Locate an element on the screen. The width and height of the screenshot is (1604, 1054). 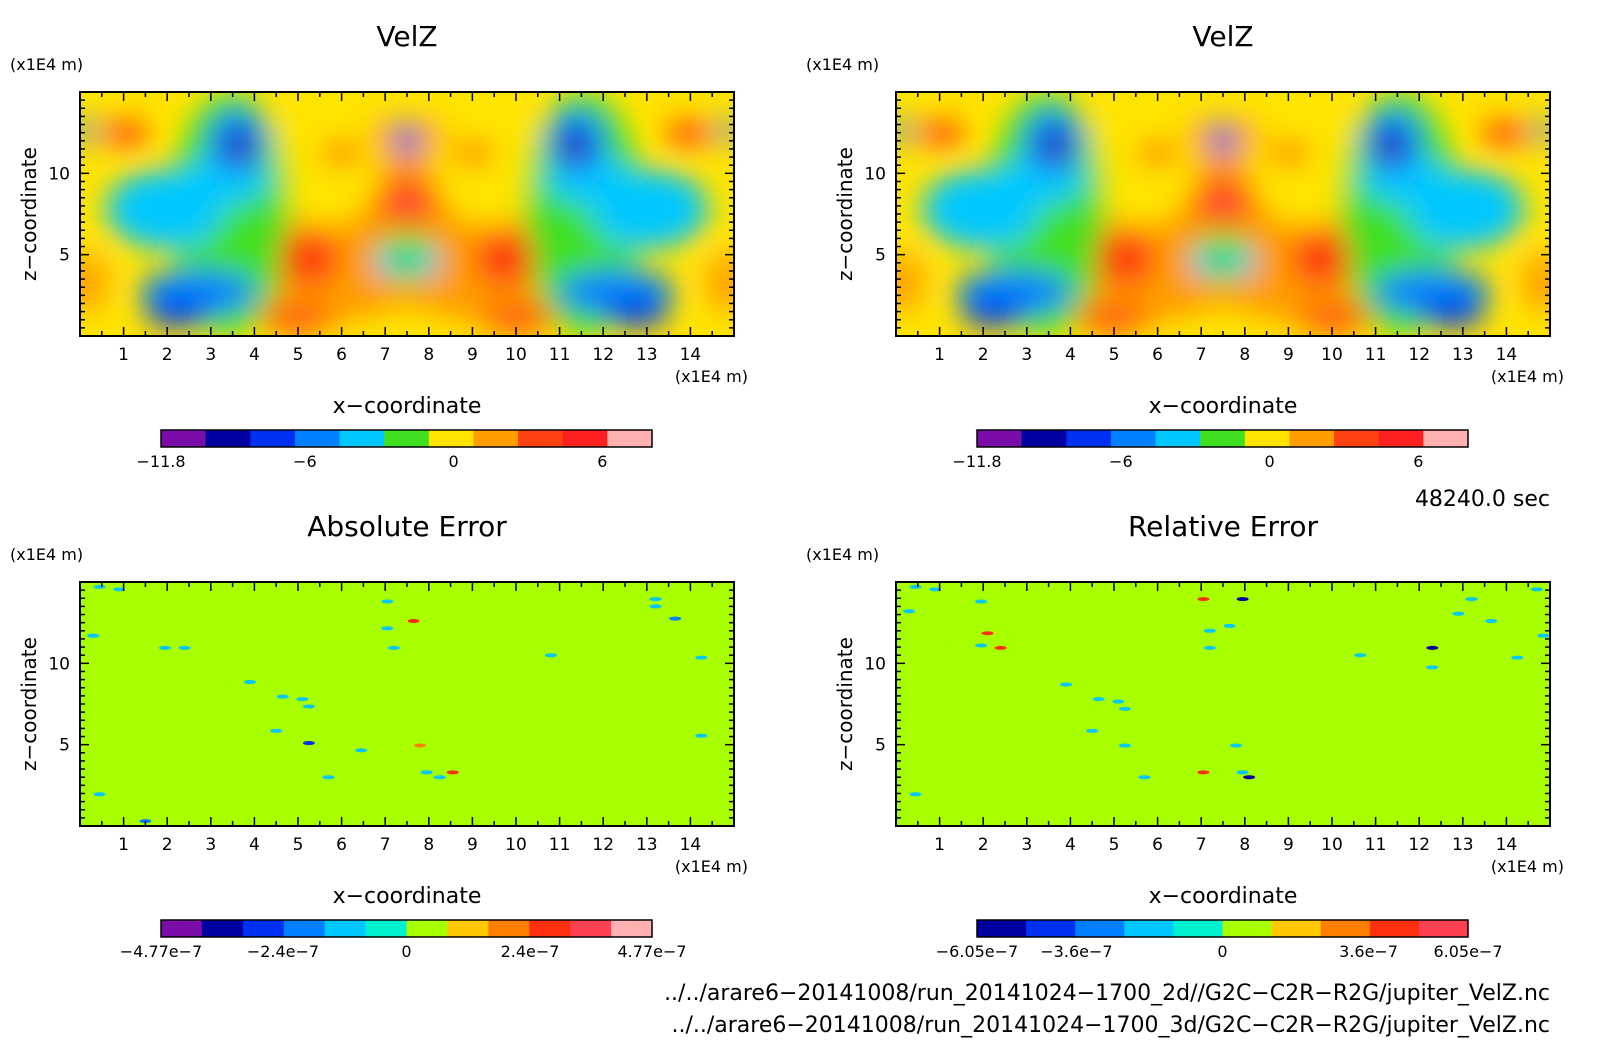
error-background is located at coordinates (407, 704).